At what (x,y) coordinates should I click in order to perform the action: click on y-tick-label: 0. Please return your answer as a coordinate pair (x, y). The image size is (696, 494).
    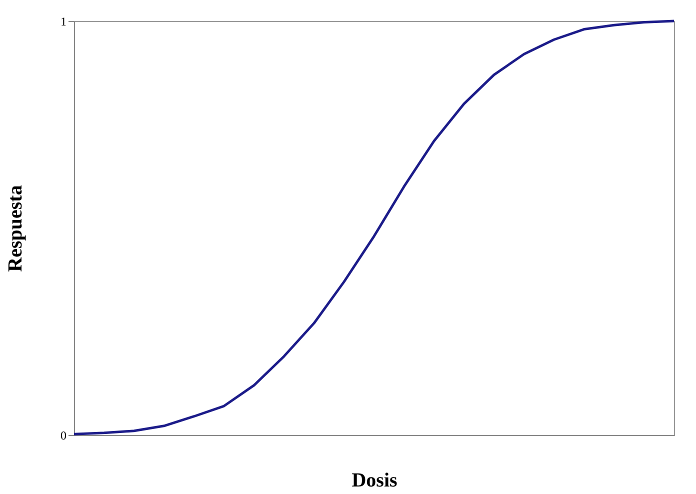
    Looking at the image, I should click on (63, 435).